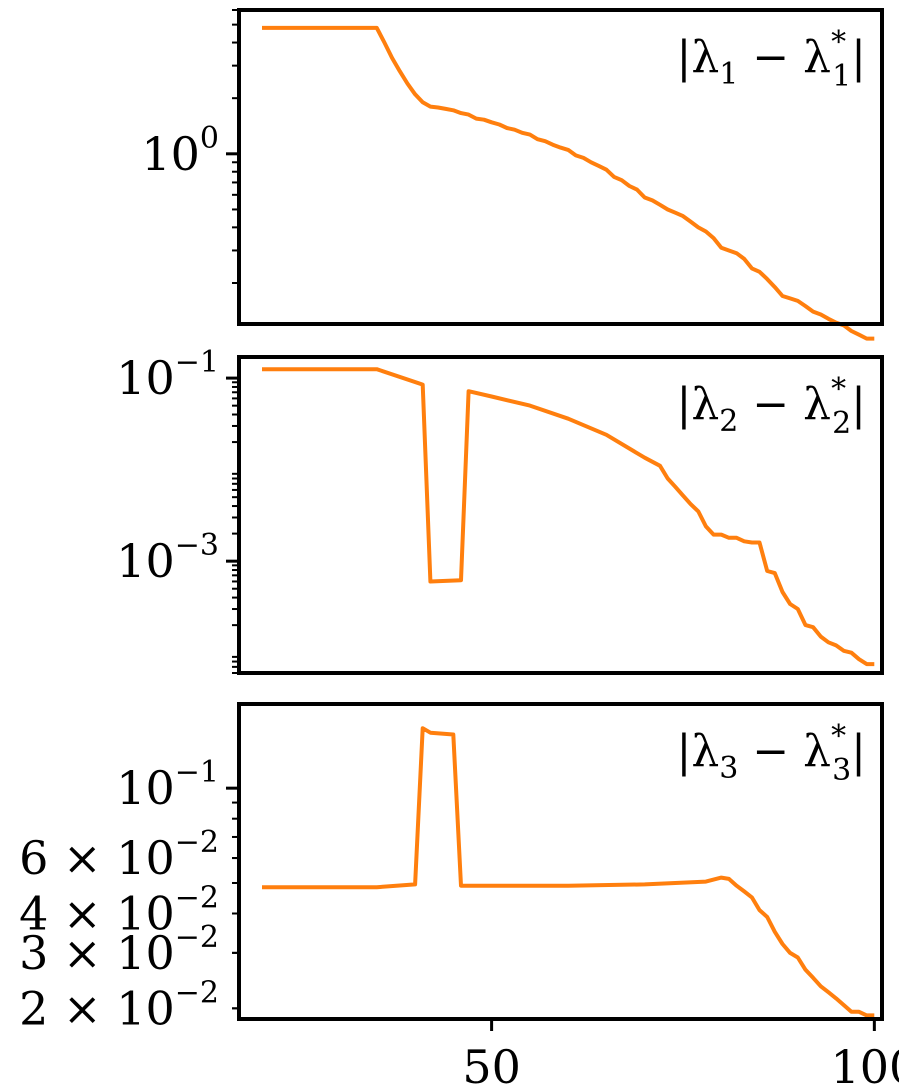 This screenshot has width=899, height=1090. What do you see at coordinates (771, 406) in the screenshot?
I see `annotation-lambda2-error: |λ2 − λ* 2|` at bounding box center [771, 406].